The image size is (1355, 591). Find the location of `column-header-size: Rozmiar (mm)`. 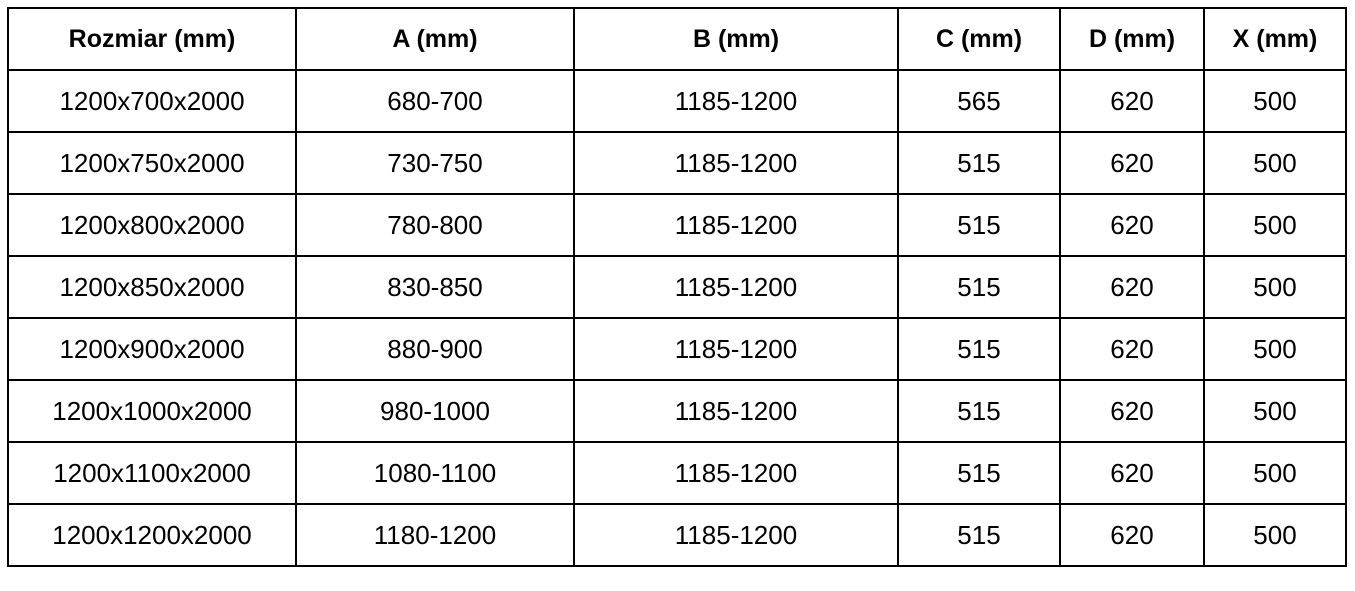

column-header-size: Rozmiar (mm) is located at coordinates (152, 39).